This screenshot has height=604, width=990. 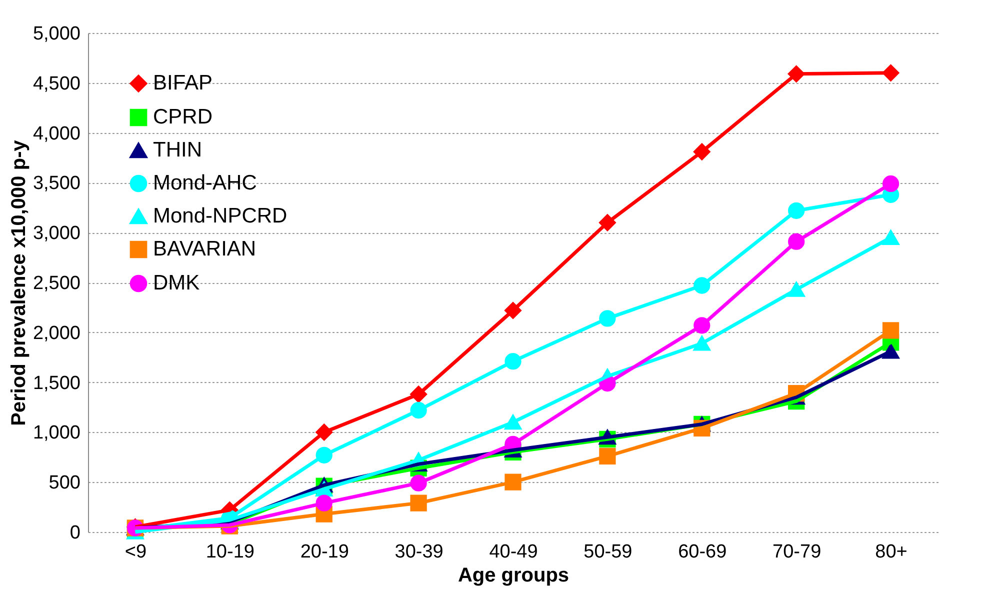 I want to click on x-tick-label: 10-19, so click(x=230, y=552).